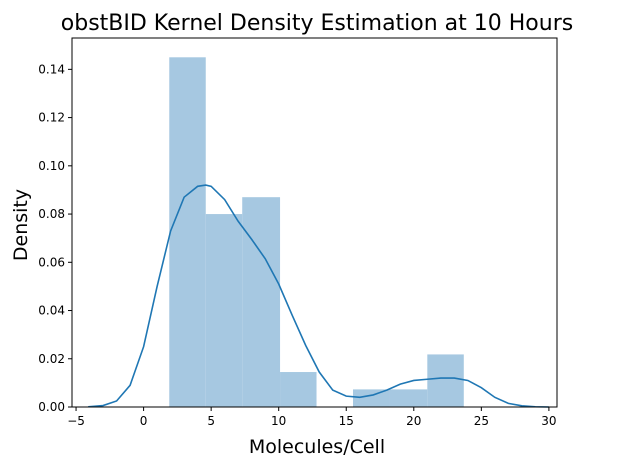  Describe the element at coordinates (51, 166) in the screenshot. I see `y-tick-label: 0.10` at that location.